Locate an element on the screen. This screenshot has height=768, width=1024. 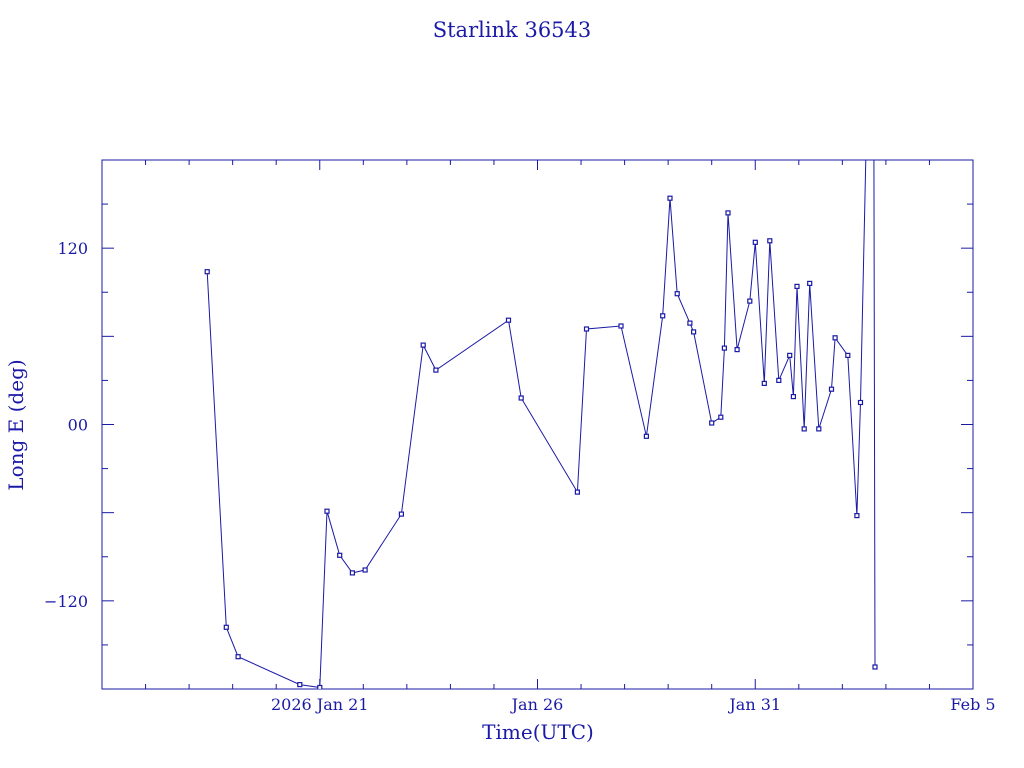
chart-title: Starlink 36543 is located at coordinates (512, 30).